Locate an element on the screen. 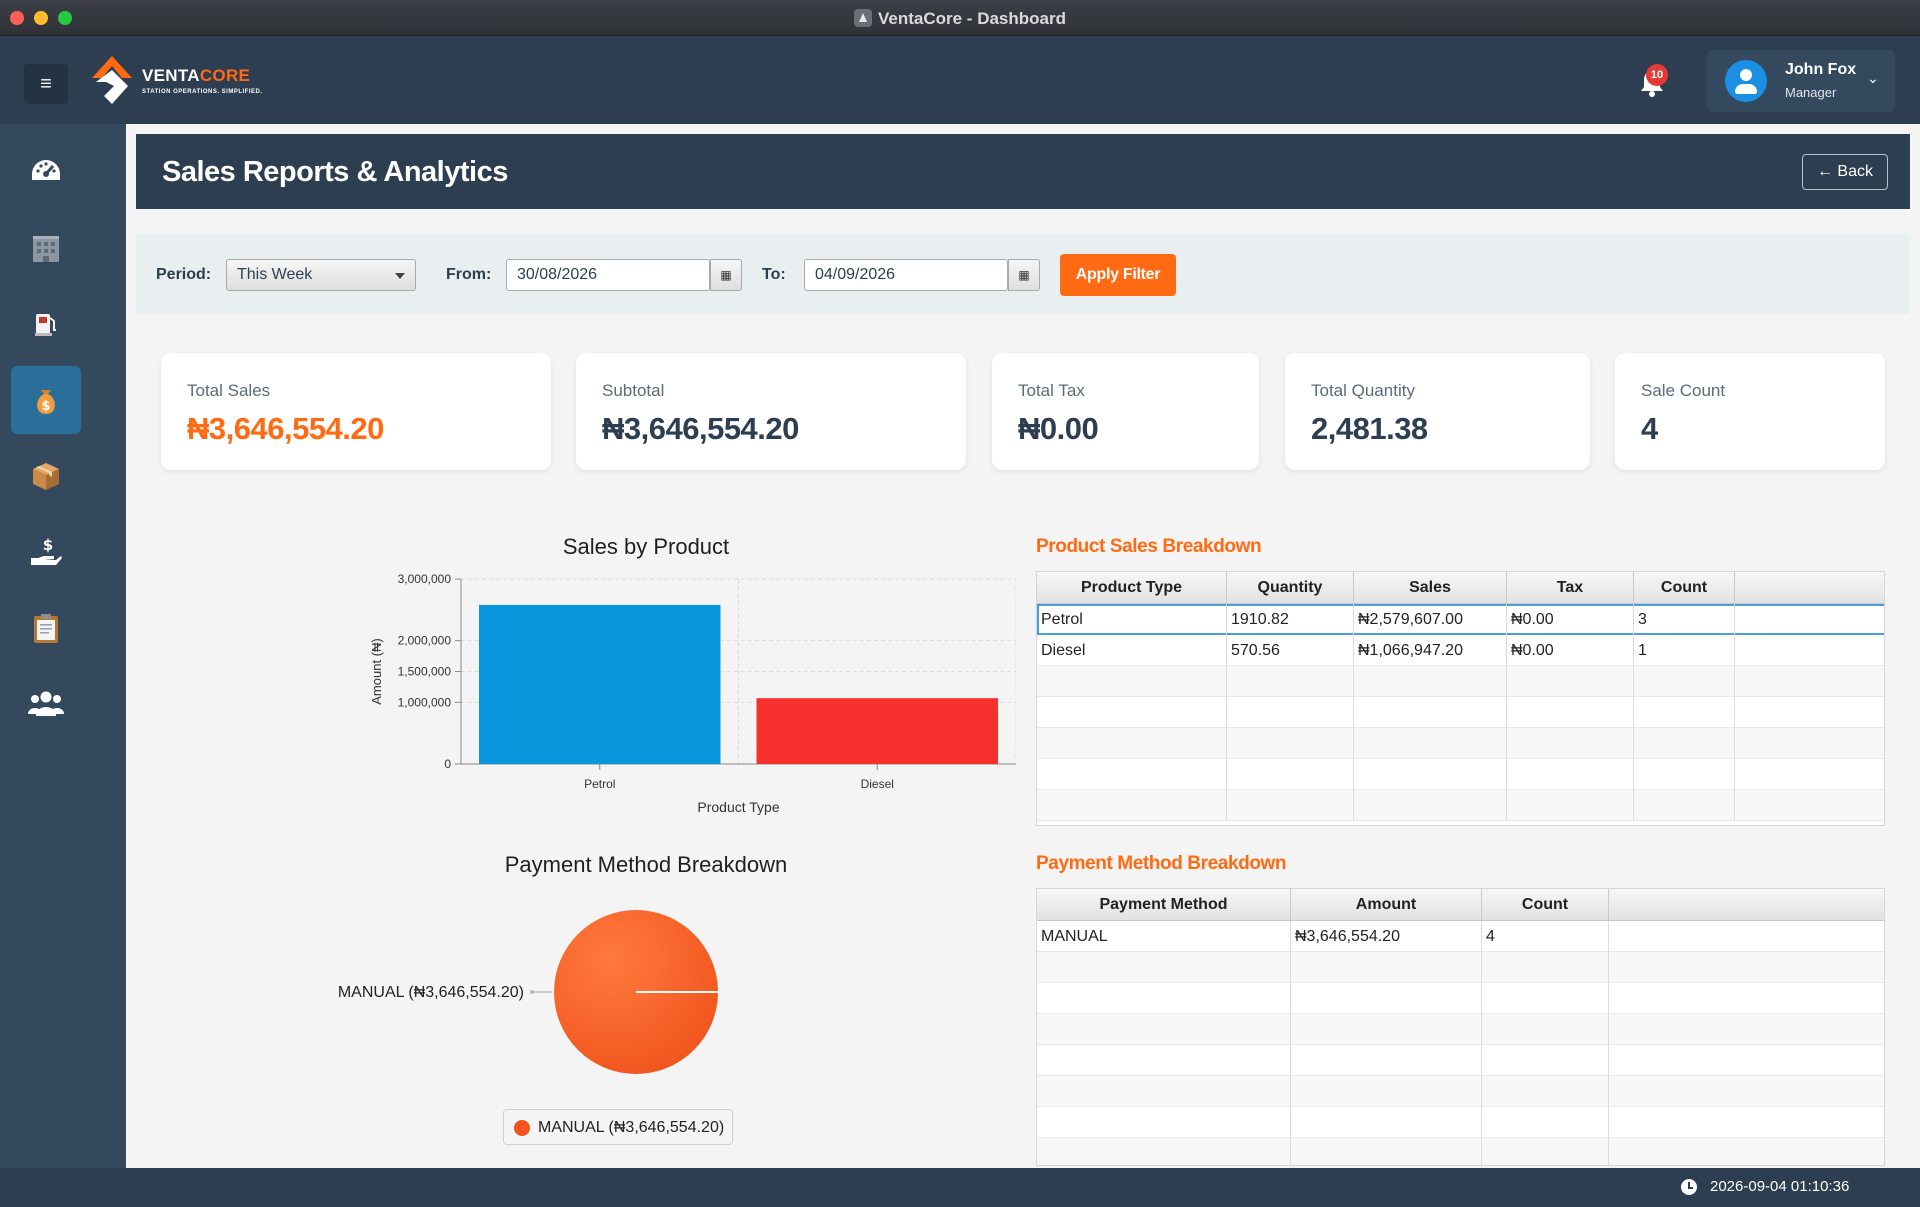  window-title: VentaCore - Dashboard is located at coordinates (960, 19).